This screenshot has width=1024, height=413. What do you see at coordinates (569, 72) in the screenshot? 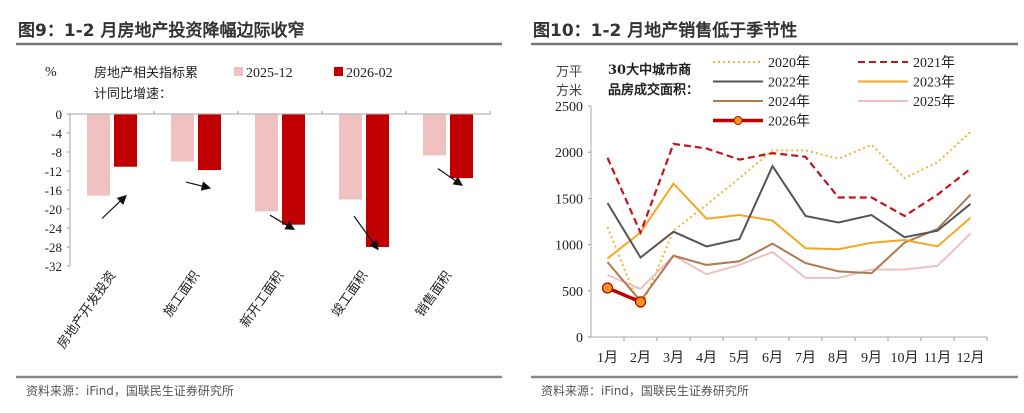
I see `right-y-unit-1: 万平` at bounding box center [569, 72].